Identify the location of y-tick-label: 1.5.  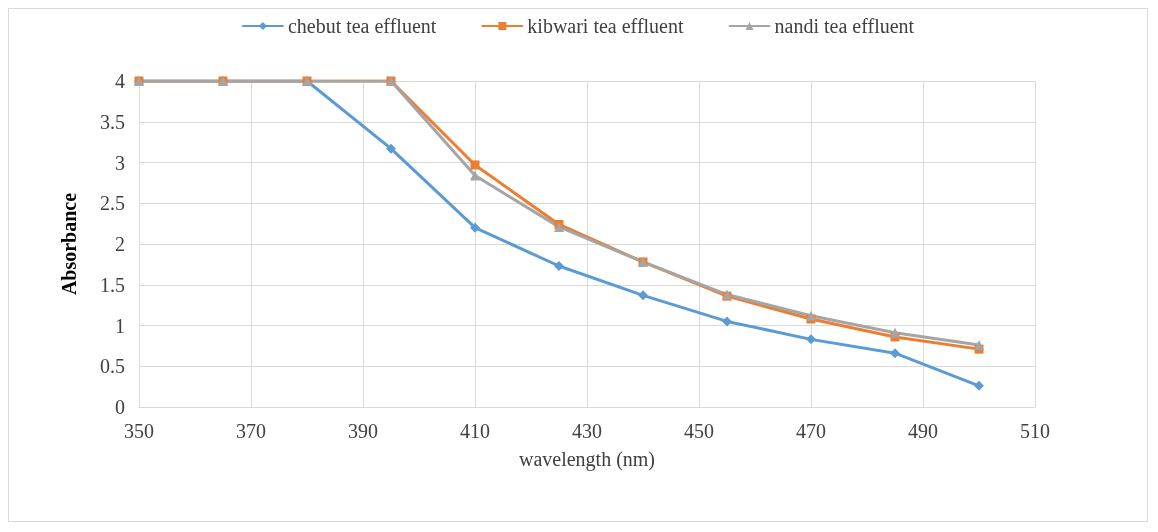
(112, 284).